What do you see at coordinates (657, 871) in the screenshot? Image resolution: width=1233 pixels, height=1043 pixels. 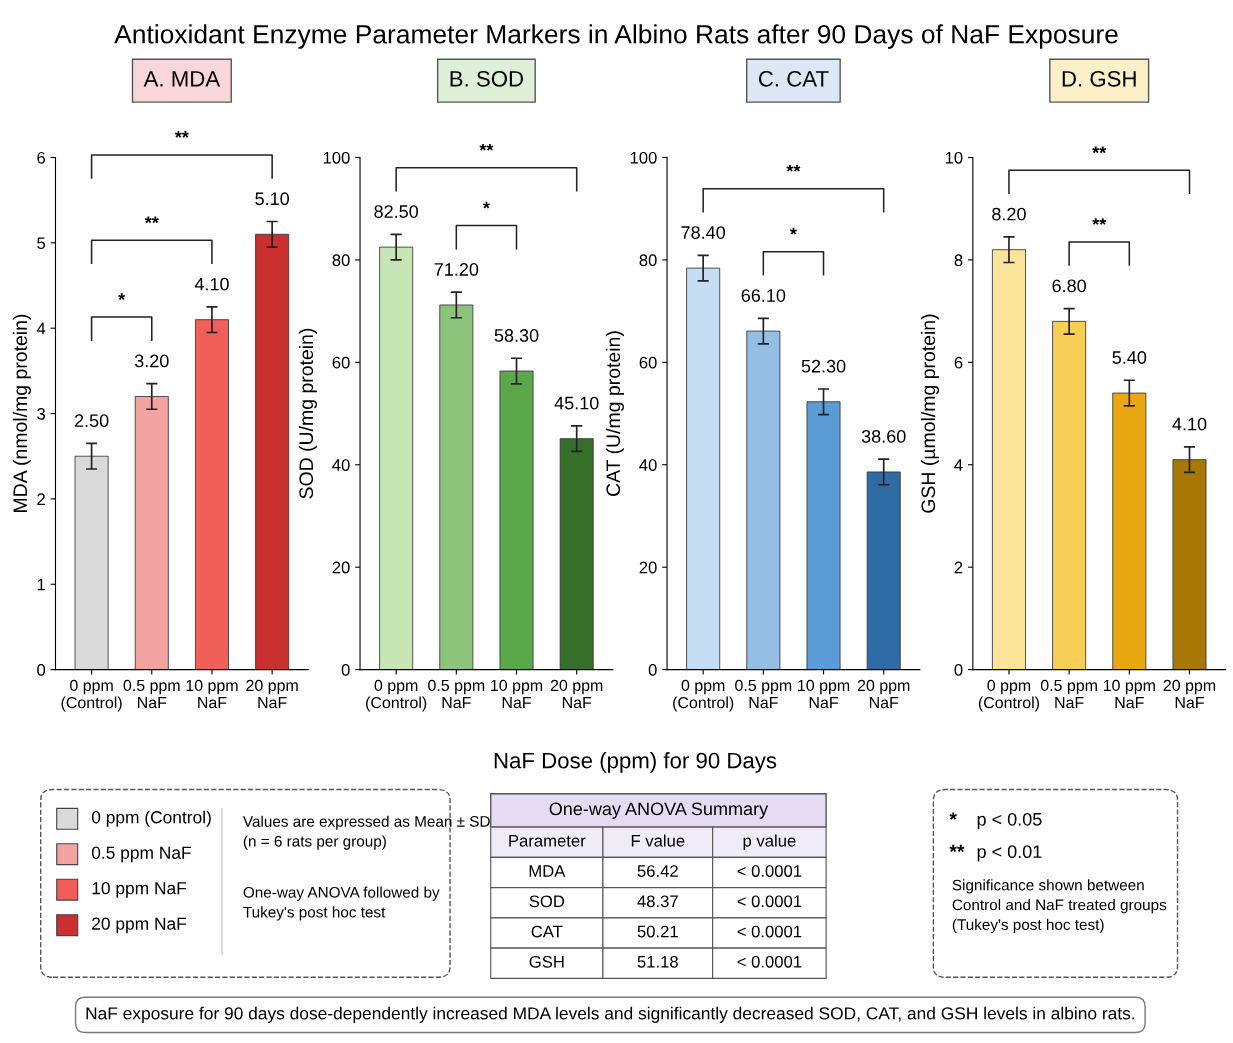 I see `text: 56.42` at bounding box center [657, 871].